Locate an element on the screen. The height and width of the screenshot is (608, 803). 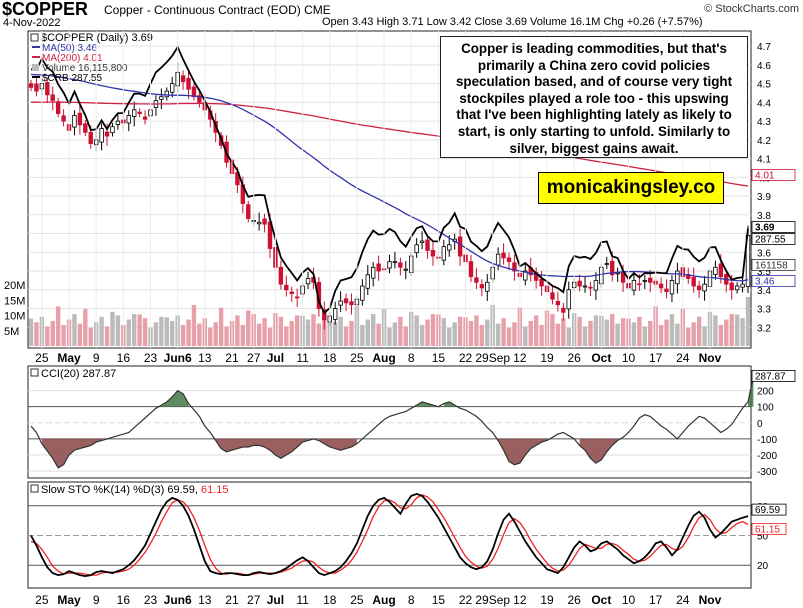
price-tick-label: 4.6 is located at coordinates (764, 66).